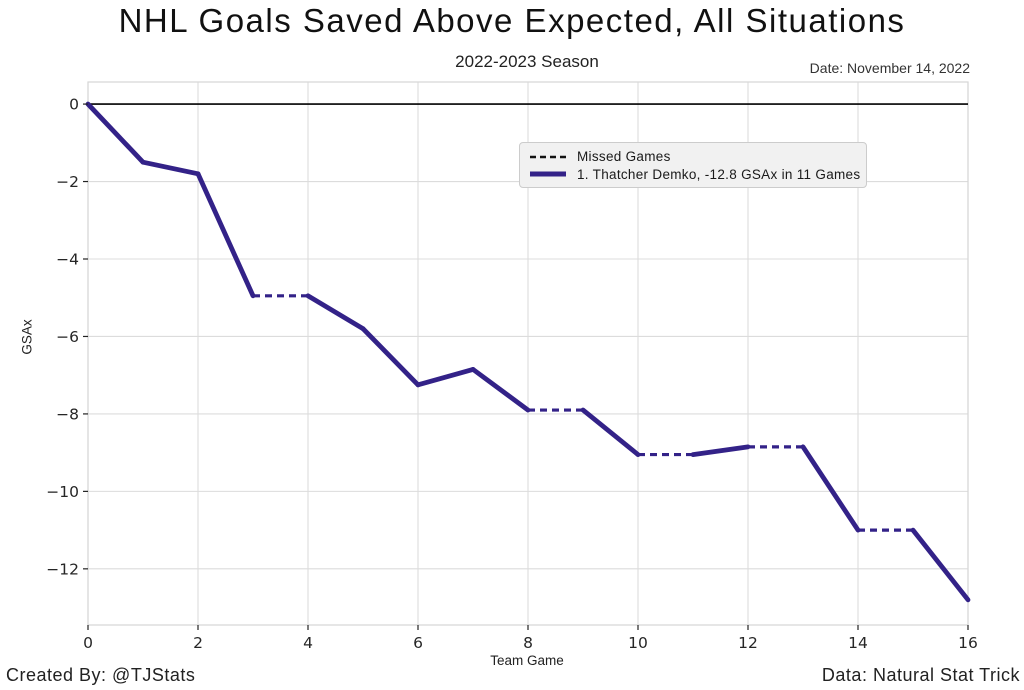 This screenshot has width=1024, height=690. Describe the element at coordinates (67, 337) in the screenshot. I see `y-tick-label: −6` at that location.